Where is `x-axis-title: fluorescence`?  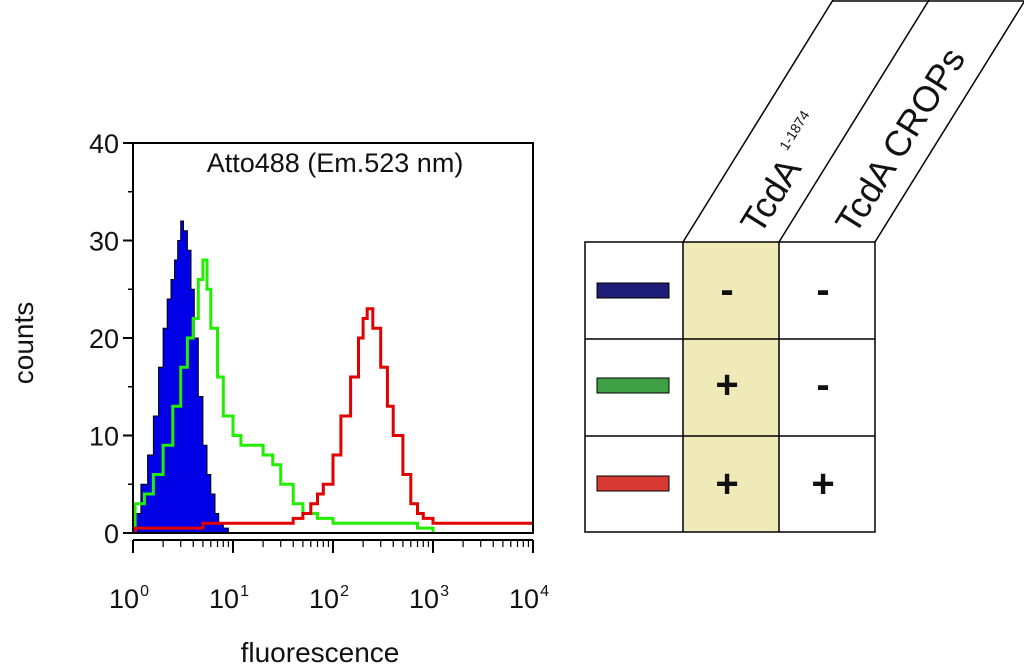
x-axis-title: fluorescence is located at coordinates (320, 652).